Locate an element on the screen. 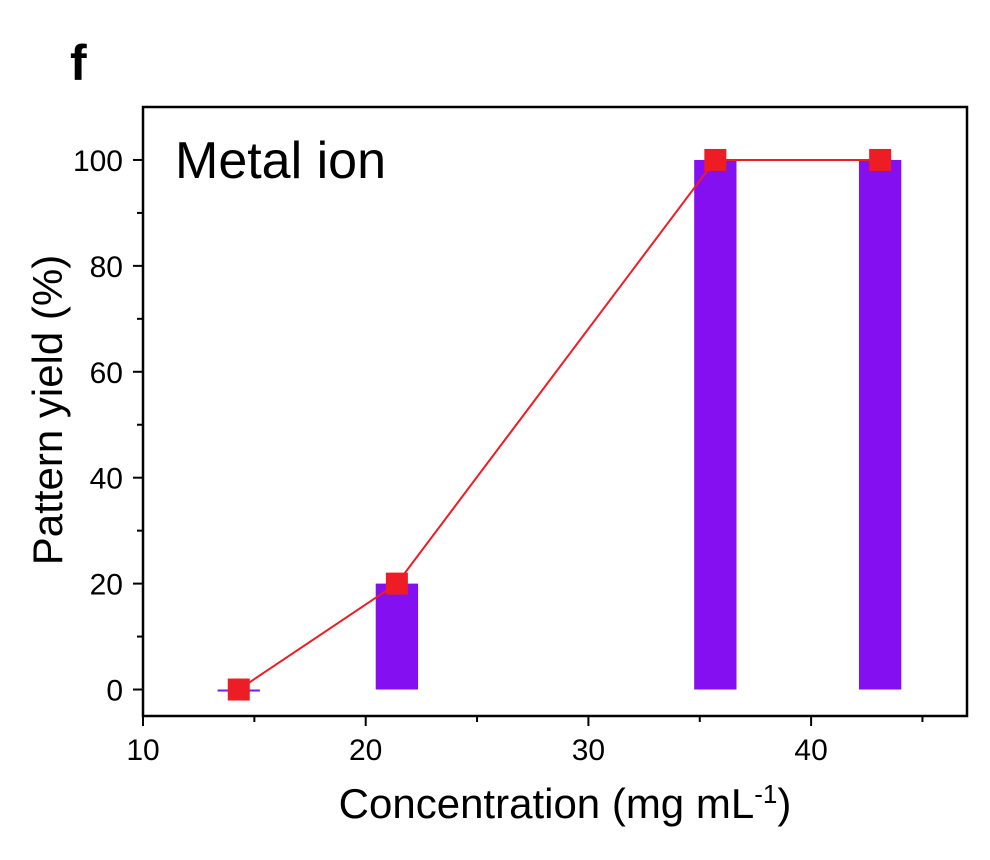 This screenshot has width=990, height=860. x-tick-label-0: 10 is located at coordinates (142, 750).